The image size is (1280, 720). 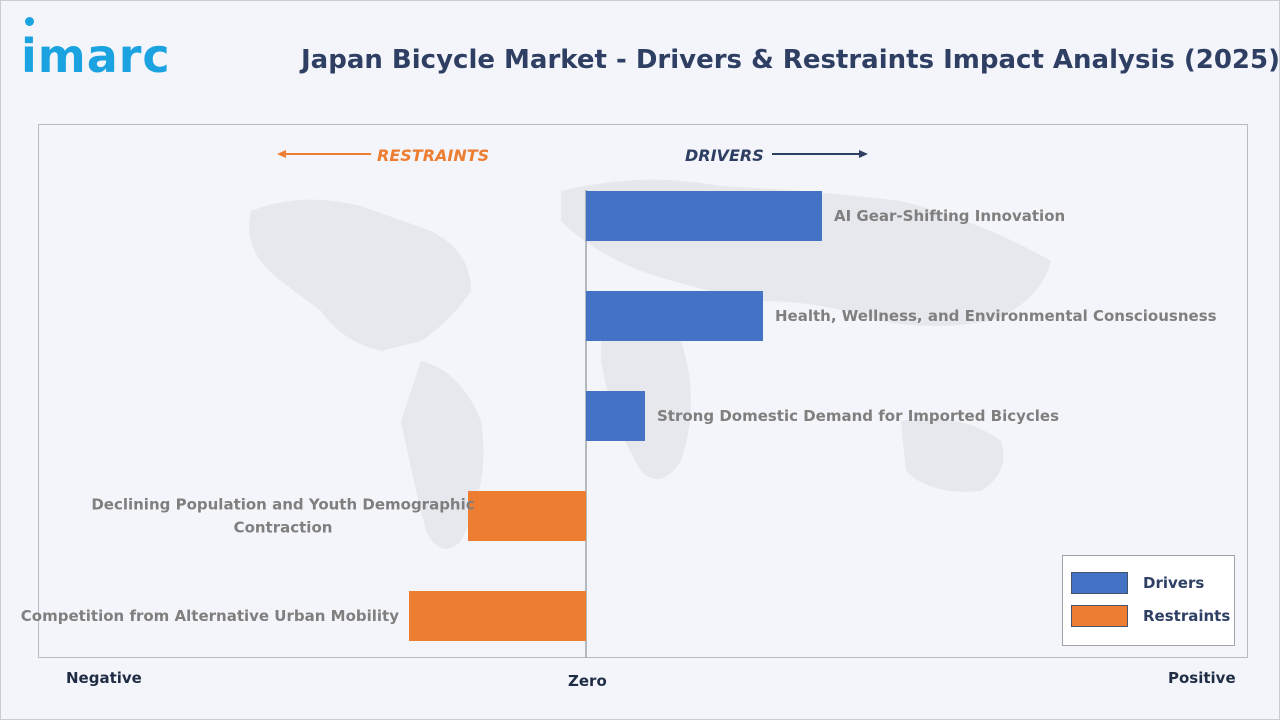 I want to click on positive-axis-label: Positive, so click(x=1202, y=678).